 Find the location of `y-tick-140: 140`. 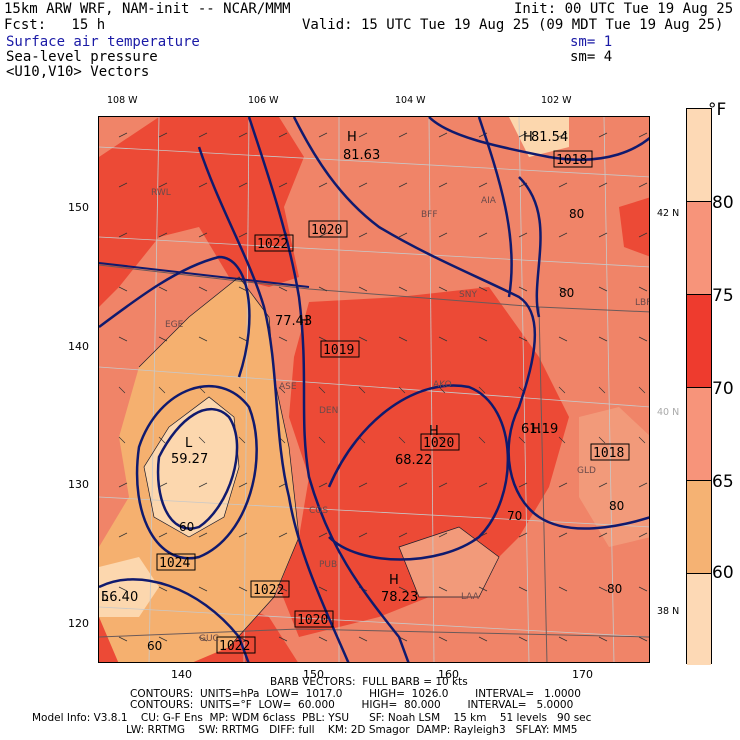

y-tick-140: 140 is located at coordinates (78, 346).